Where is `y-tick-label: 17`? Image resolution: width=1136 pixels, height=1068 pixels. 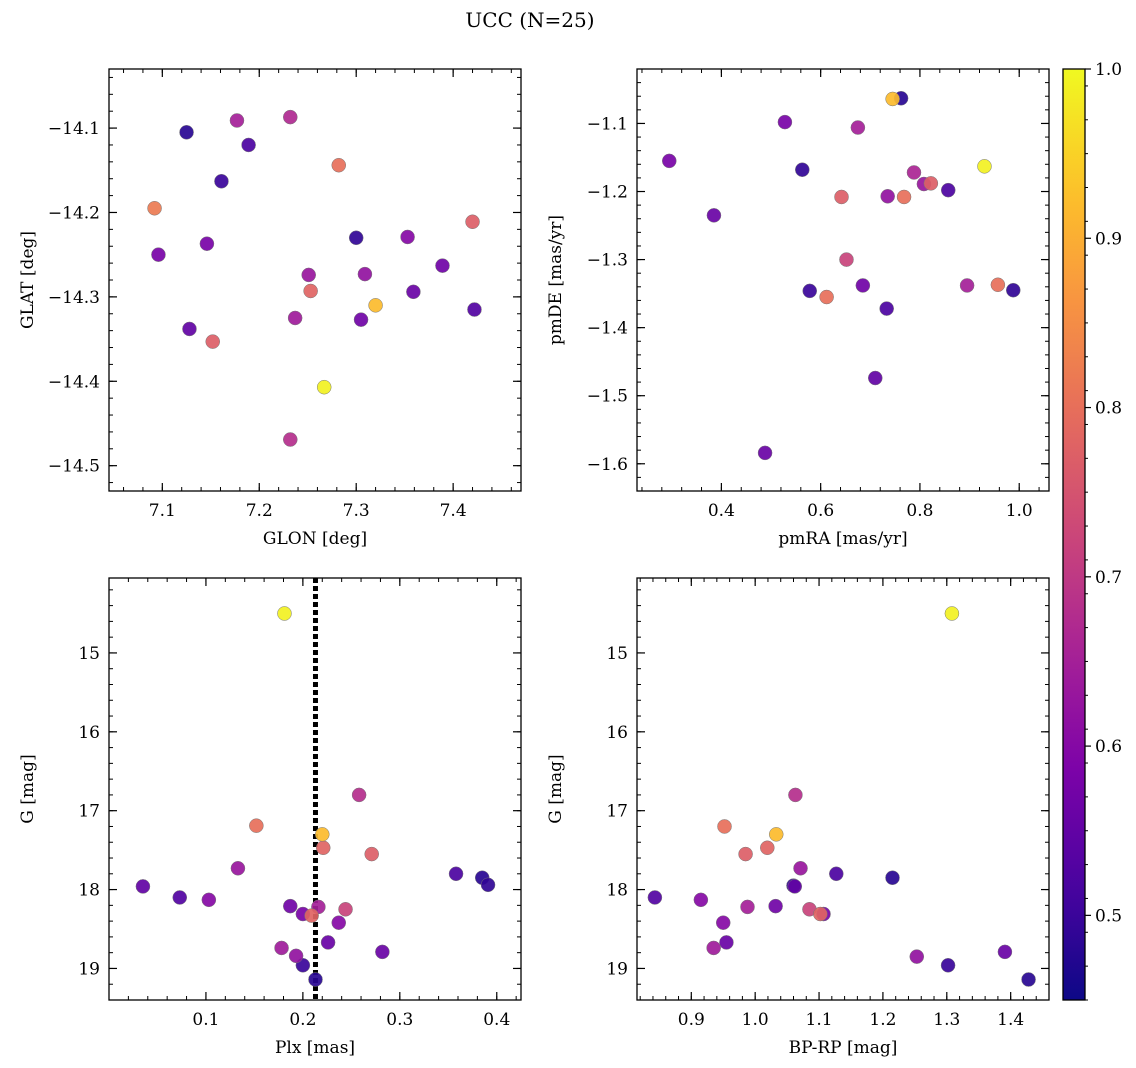 y-tick-label: 17 is located at coordinates (617, 812).